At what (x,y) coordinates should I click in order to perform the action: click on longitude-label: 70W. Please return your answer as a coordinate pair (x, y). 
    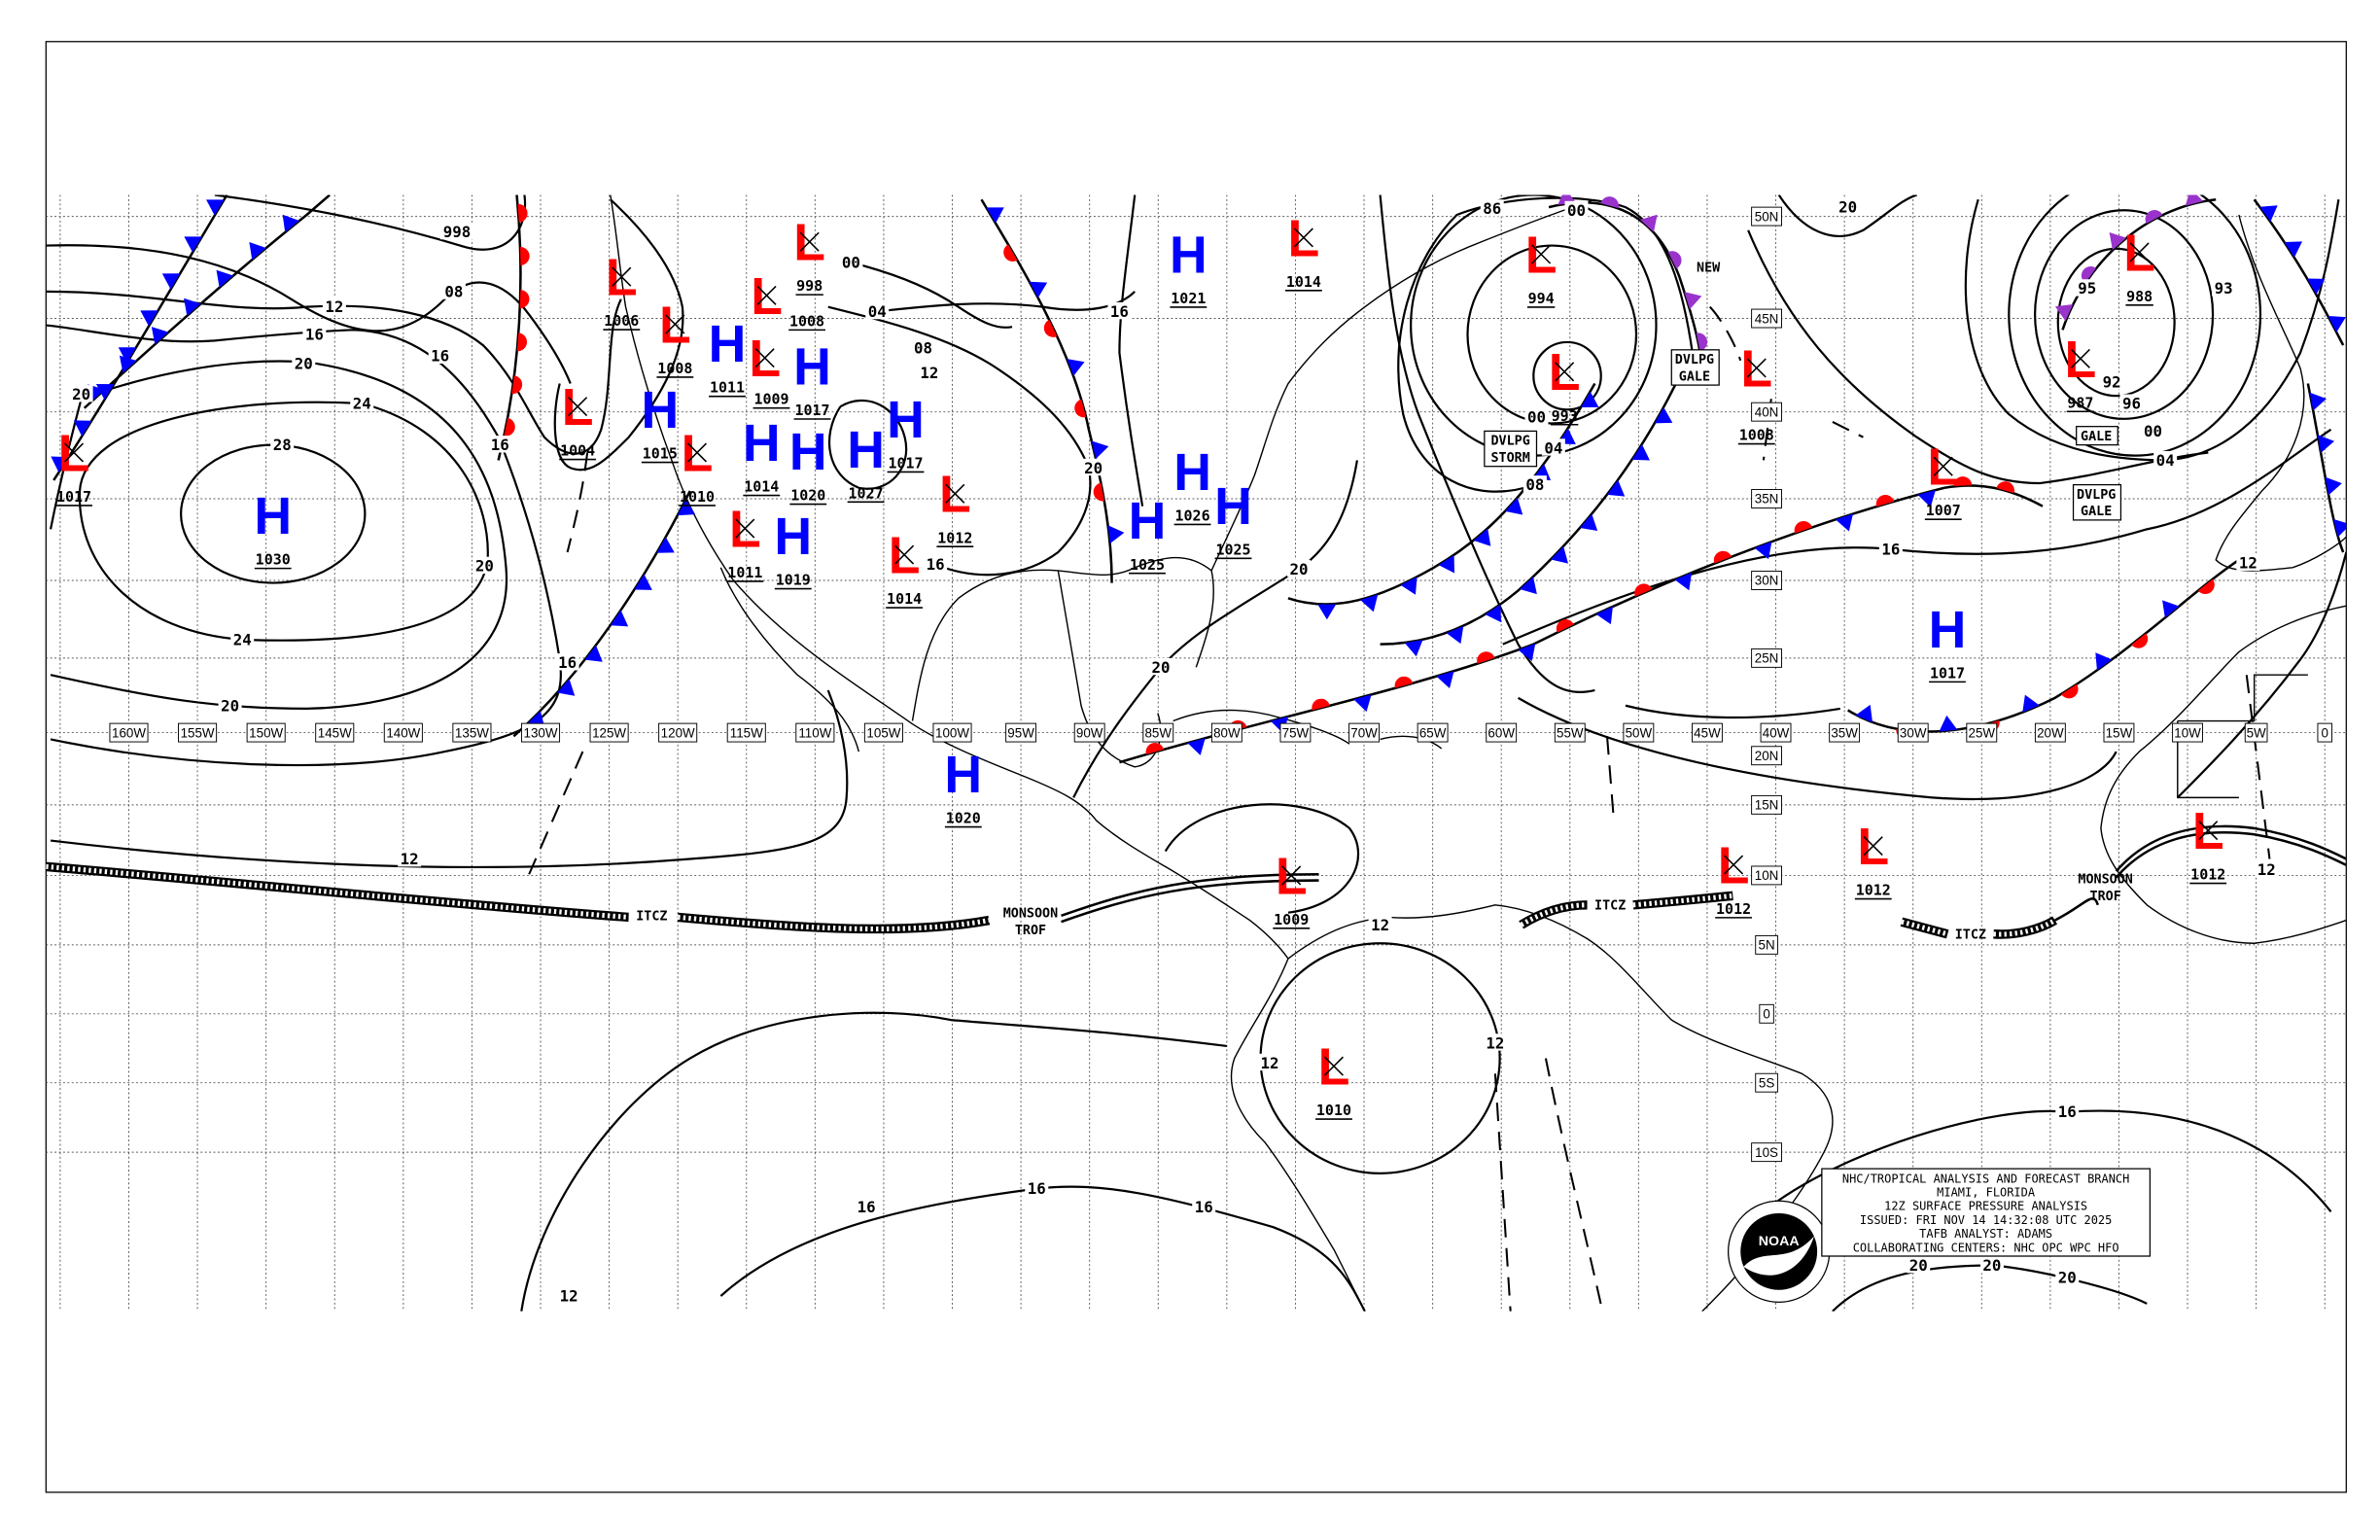
    Looking at the image, I should click on (1364, 732).